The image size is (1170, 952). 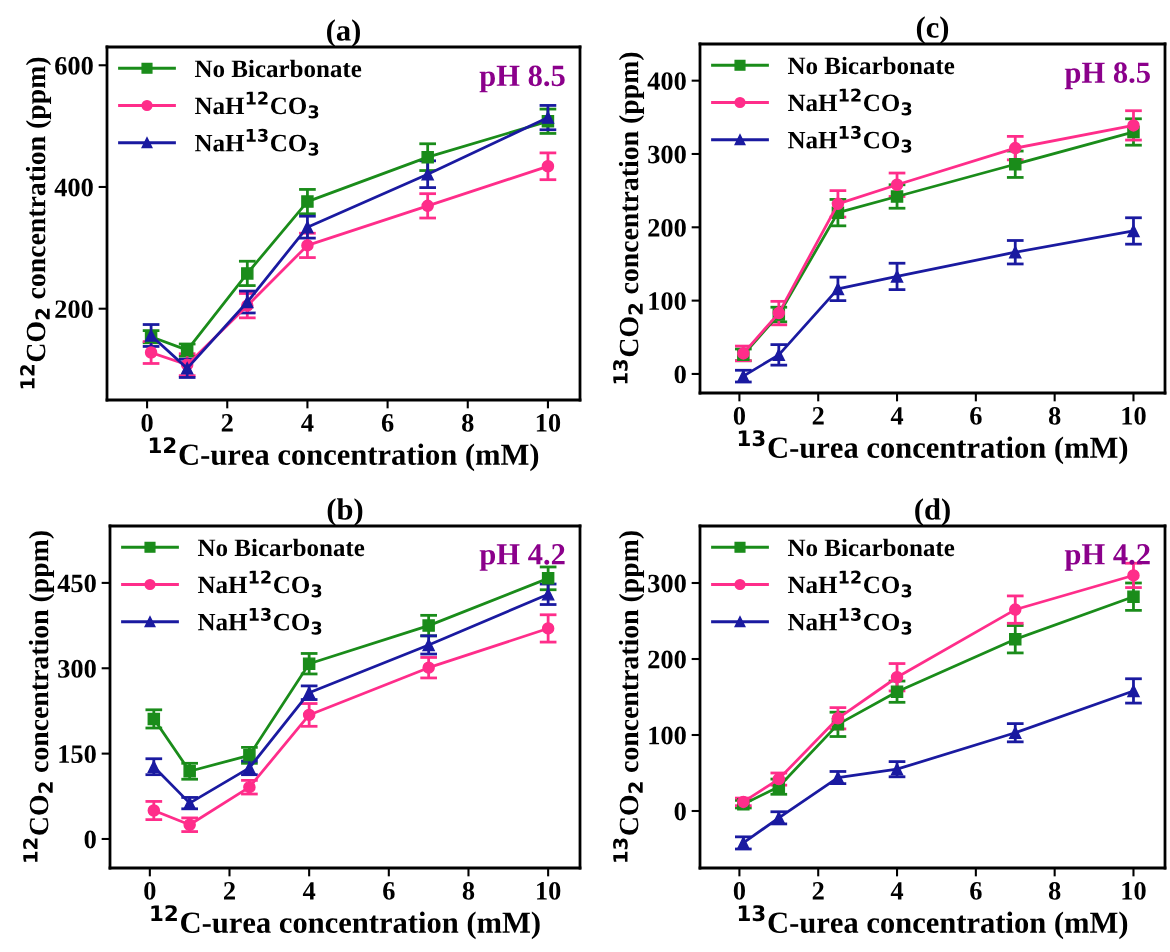 I want to click on y-tick-label: 150, so click(x=77, y=754).